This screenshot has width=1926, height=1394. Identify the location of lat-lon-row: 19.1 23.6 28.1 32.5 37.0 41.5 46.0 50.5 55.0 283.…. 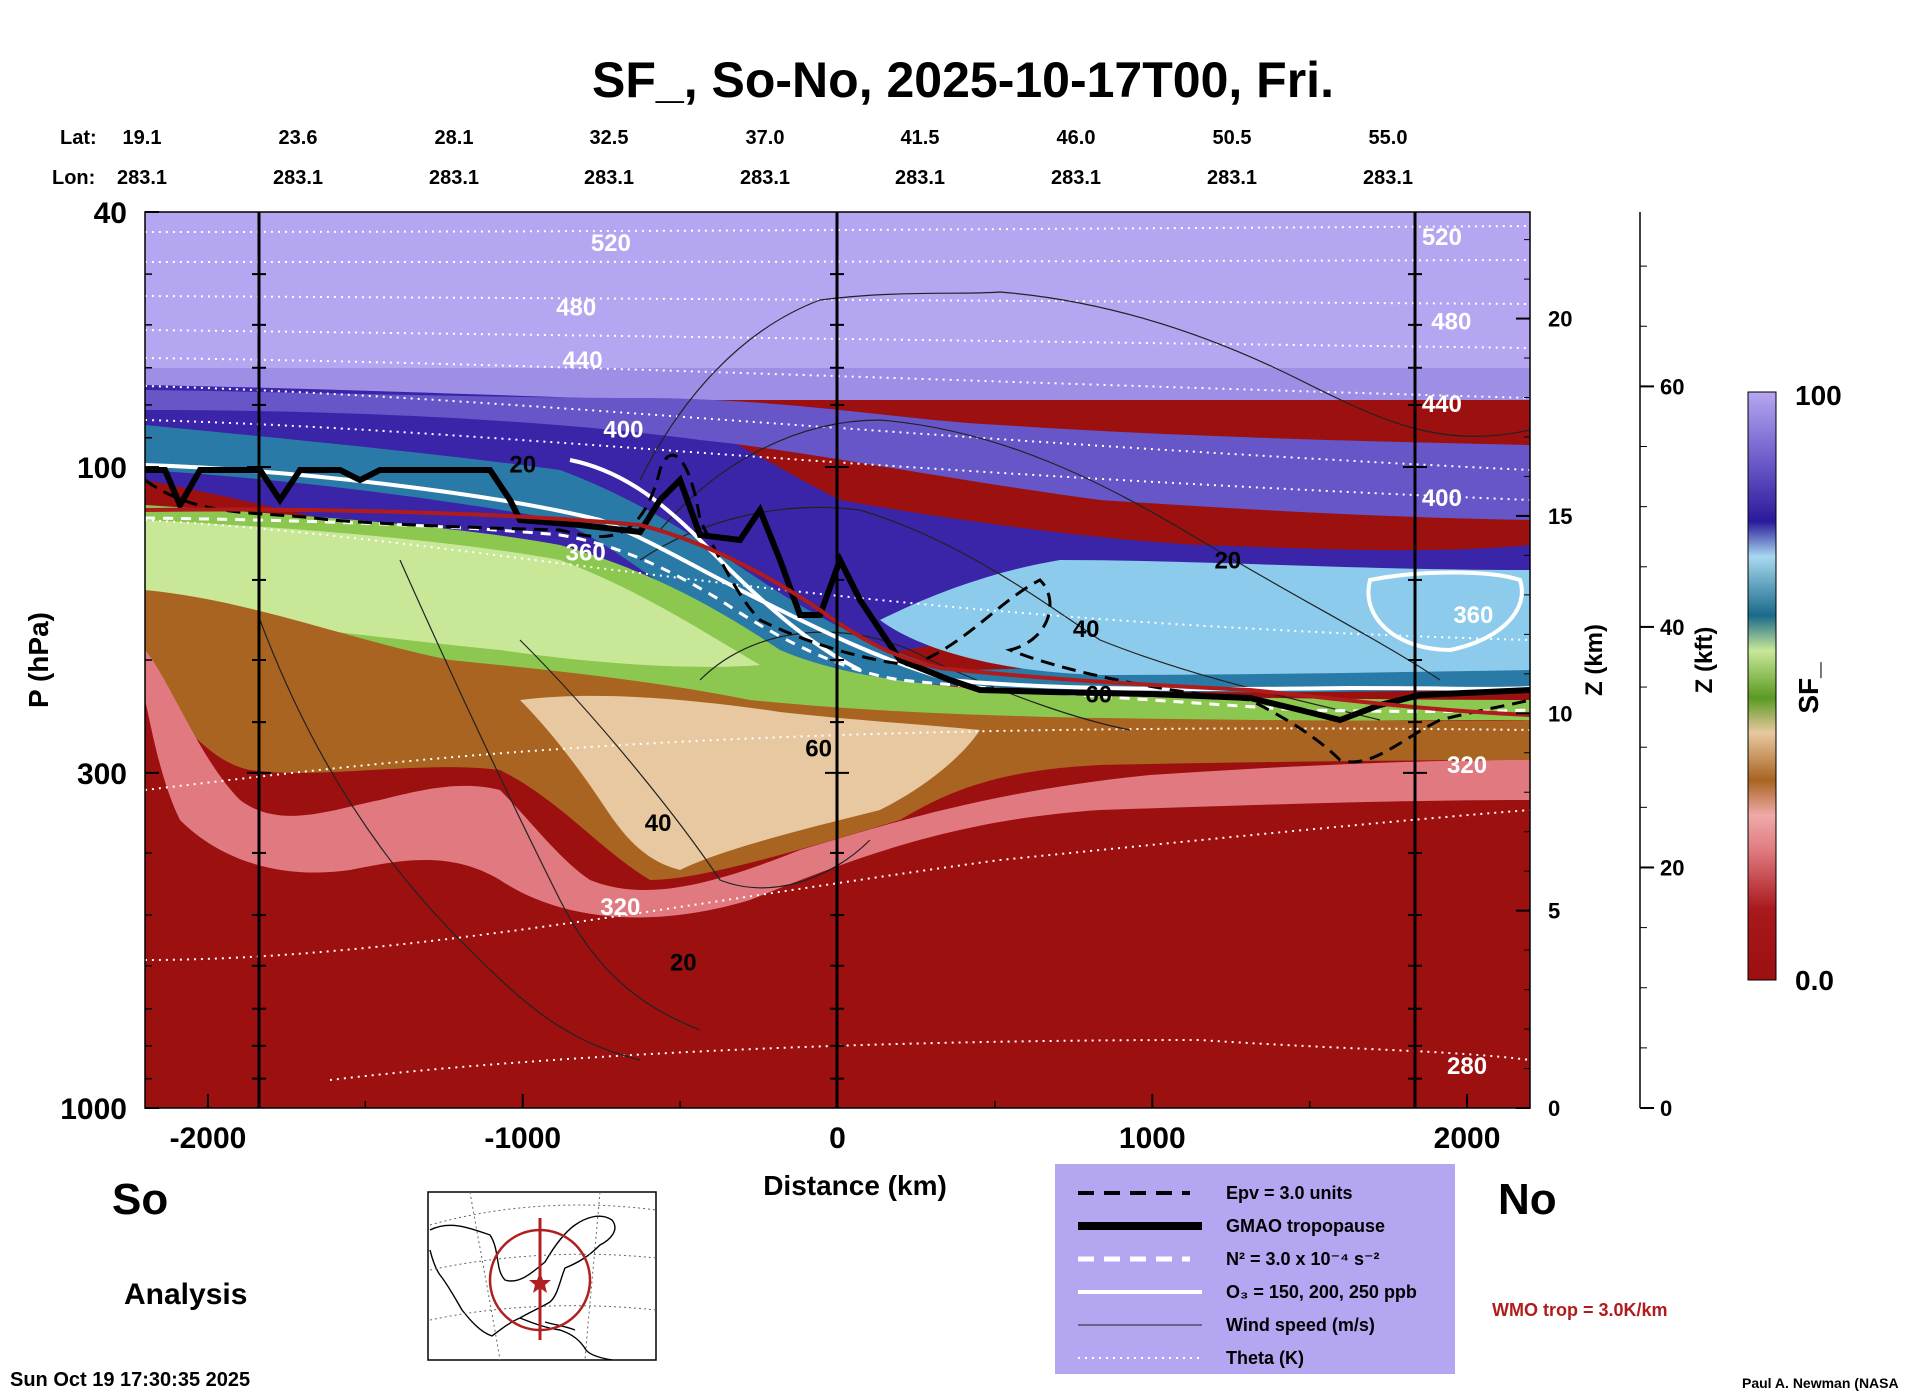
(765, 158).